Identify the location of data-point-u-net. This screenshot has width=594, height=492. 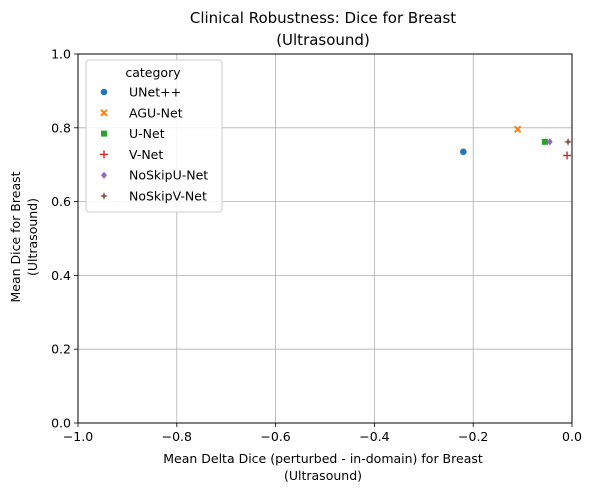
(544, 141).